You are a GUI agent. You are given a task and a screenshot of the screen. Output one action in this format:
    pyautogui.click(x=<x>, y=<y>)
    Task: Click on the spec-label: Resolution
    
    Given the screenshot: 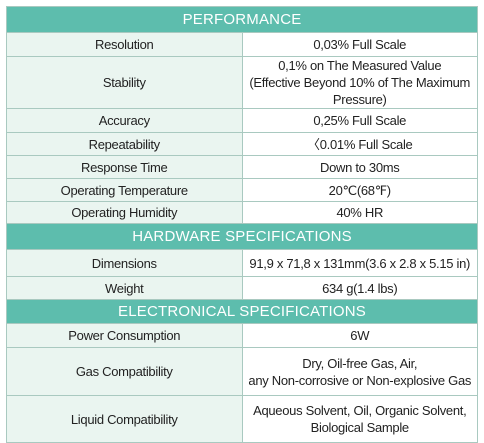 What is the action you would take?
    pyautogui.click(x=124, y=44)
    